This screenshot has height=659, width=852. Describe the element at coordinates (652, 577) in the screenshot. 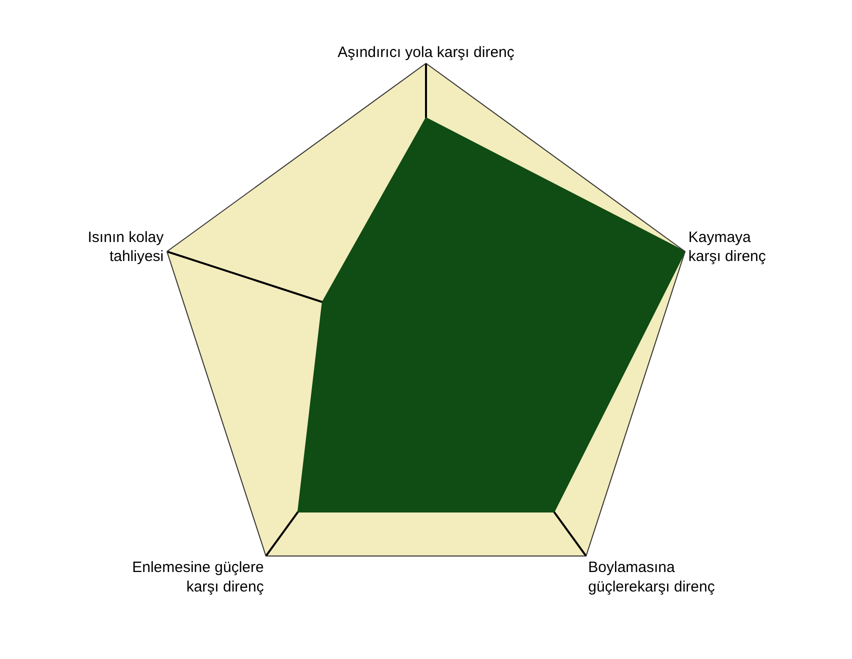

I see `spoke-label: Boylamasına güçlerekarşı direnç` at that location.